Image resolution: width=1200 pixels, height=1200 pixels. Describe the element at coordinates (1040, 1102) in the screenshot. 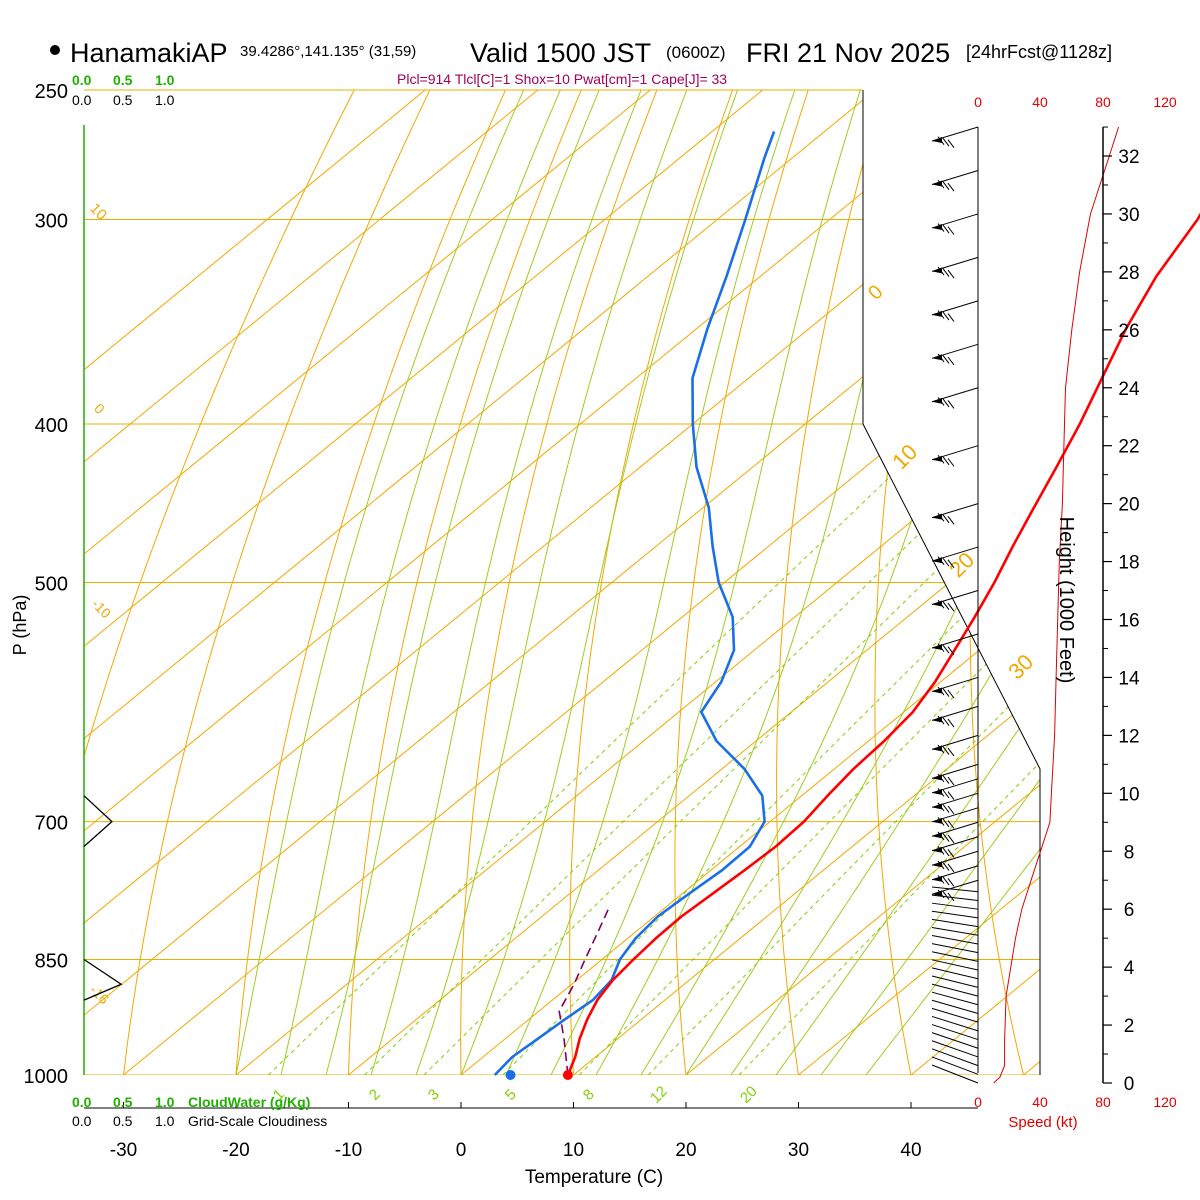

I see `speed-tick-bottom: 40` at that location.